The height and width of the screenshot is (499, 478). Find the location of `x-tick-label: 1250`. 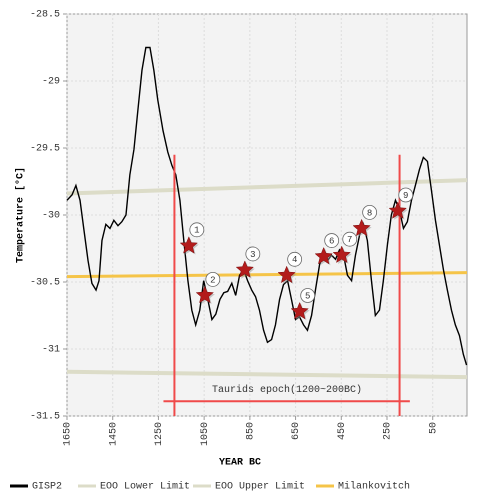

x-tick-label: 1250 is located at coordinates (159, 434).